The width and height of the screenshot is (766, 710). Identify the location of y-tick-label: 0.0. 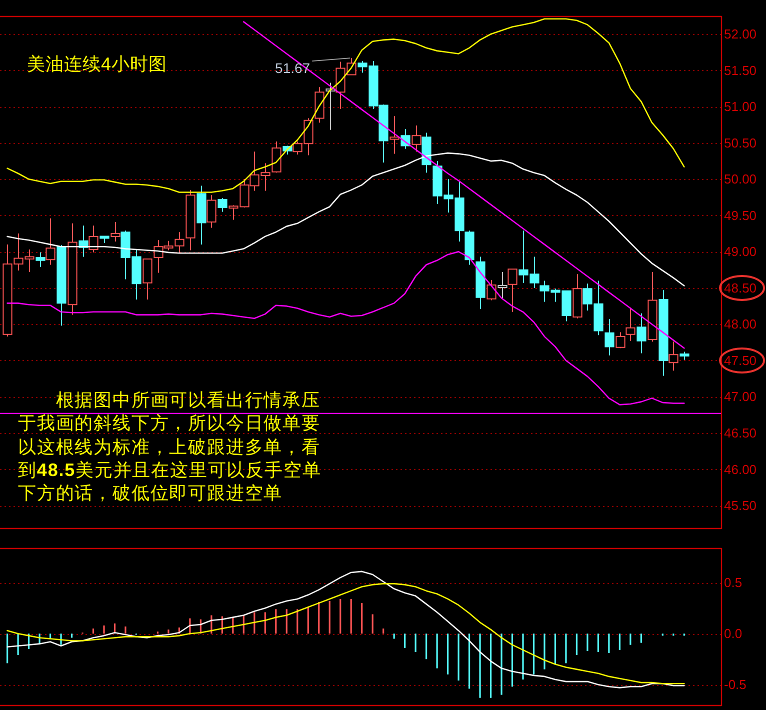
(733, 634).